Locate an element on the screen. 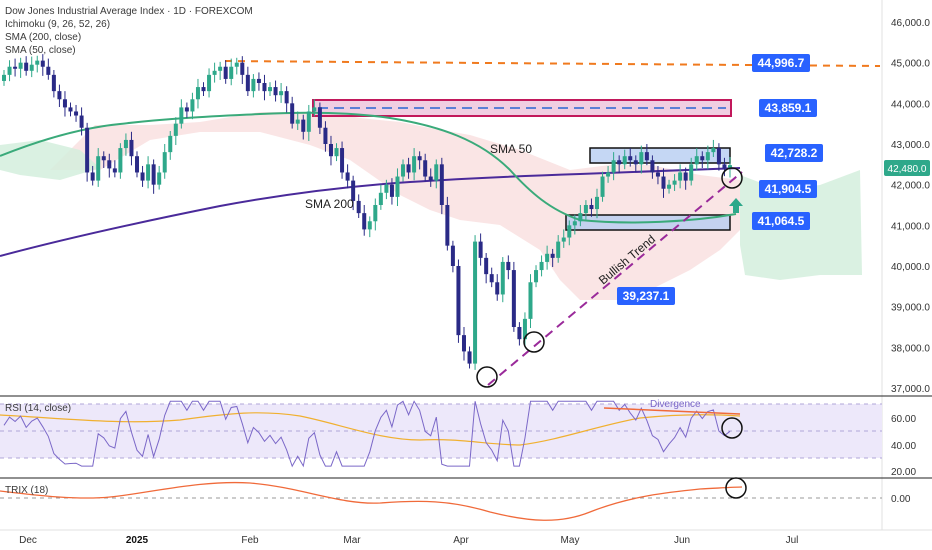 The width and height of the screenshot is (932, 550). current-price-bg is located at coordinates (907, 168).